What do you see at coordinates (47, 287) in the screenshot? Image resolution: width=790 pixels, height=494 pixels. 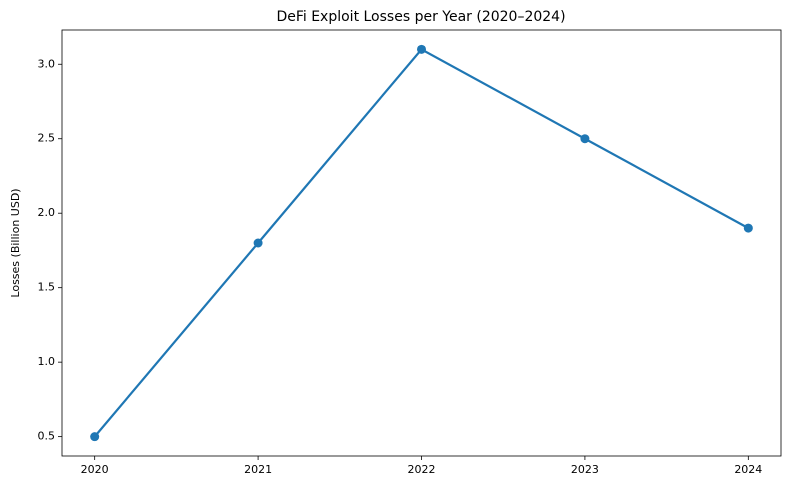 I see `y-tick-label: 1.5` at bounding box center [47, 287].